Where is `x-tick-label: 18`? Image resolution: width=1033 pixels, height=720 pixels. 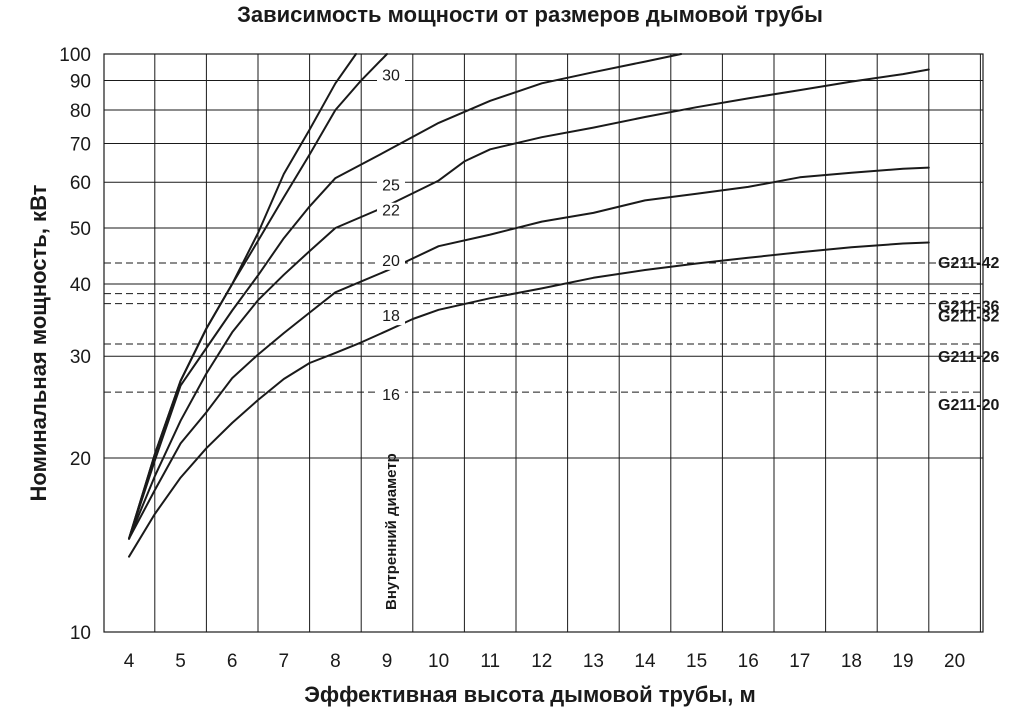 x-tick-label: 18 is located at coordinates (851, 661).